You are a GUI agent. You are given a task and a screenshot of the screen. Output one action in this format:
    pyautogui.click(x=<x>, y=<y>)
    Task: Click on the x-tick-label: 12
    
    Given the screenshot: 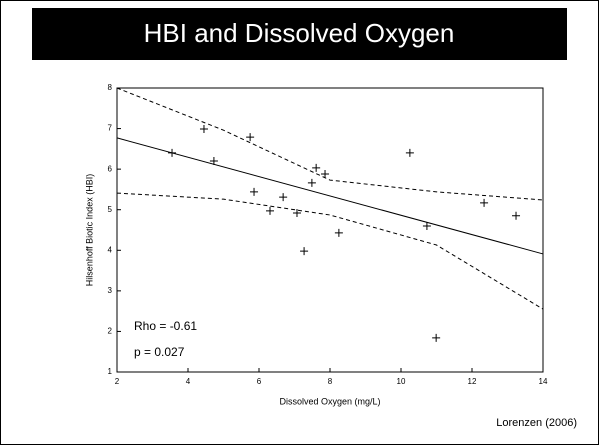 What is the action you would take?
    pyautogui.click(x=472, y=381)
    